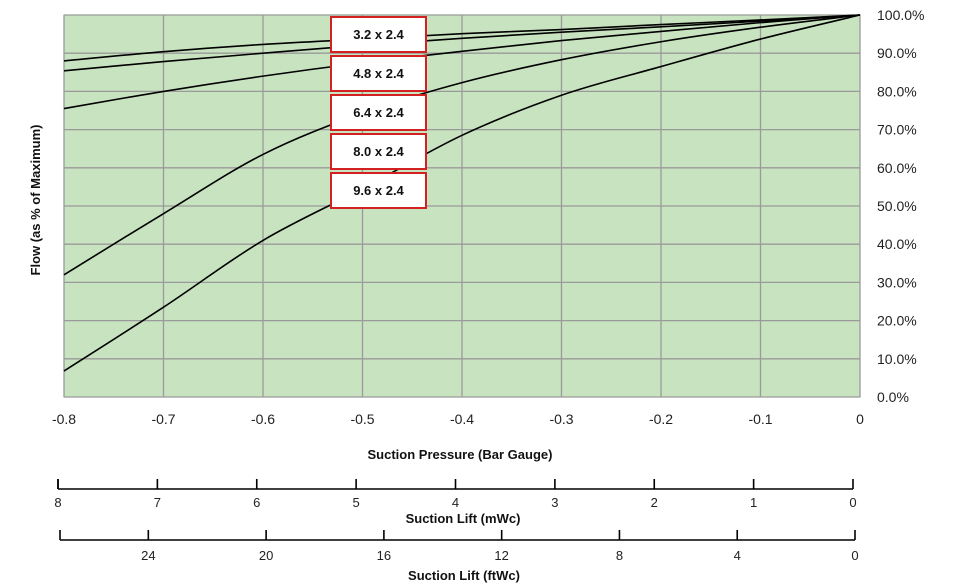  What do you see at coordinates (464, 575) in the screenshot?
I see `ftwc-scale-label: Suction Lift (ftWc)` at bounding box center [464, 575].